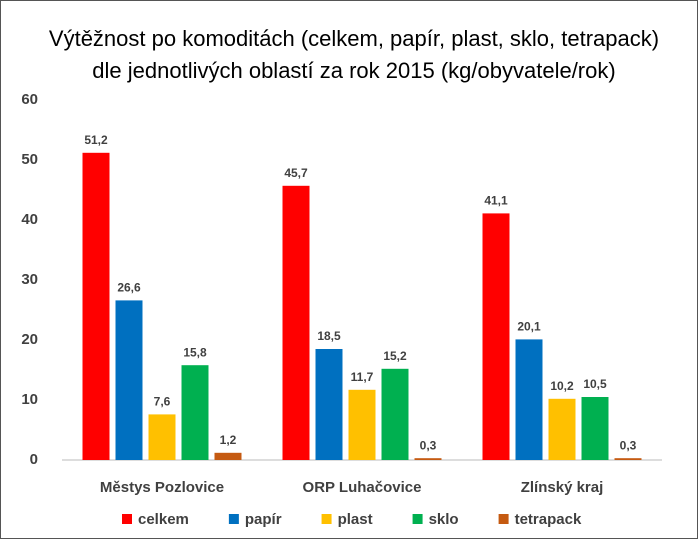 Image resolution: width=698 pixels, height=539 pixels. Describe the element at coordinates (562, 386) in the screenshot. I see `data-label: 10,2` at that location.